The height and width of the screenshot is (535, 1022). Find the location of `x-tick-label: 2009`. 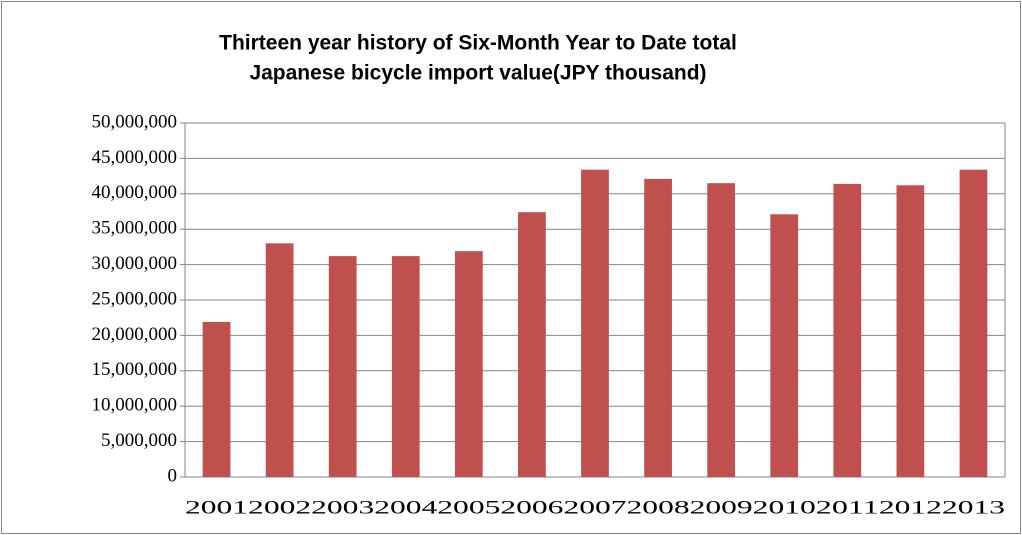

x-tick-label: 2009 is located at coordinates (721, 507).